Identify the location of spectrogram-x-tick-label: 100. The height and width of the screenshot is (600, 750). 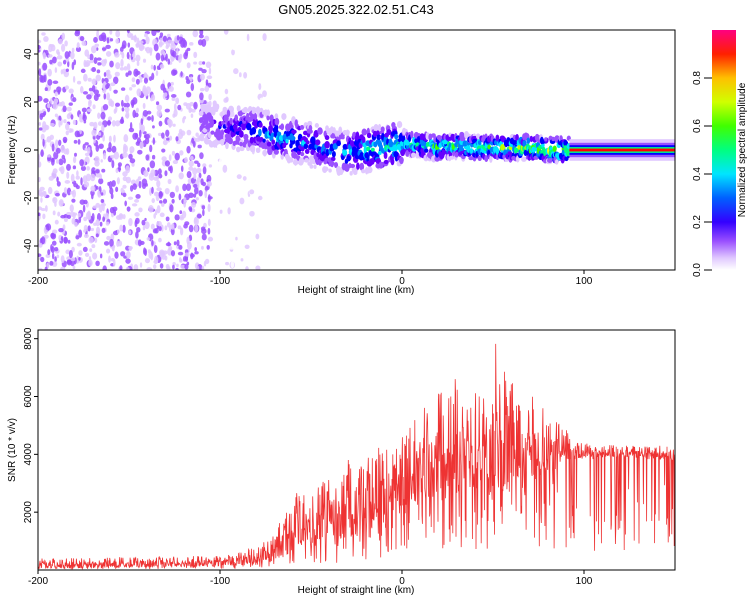
(584, 281).